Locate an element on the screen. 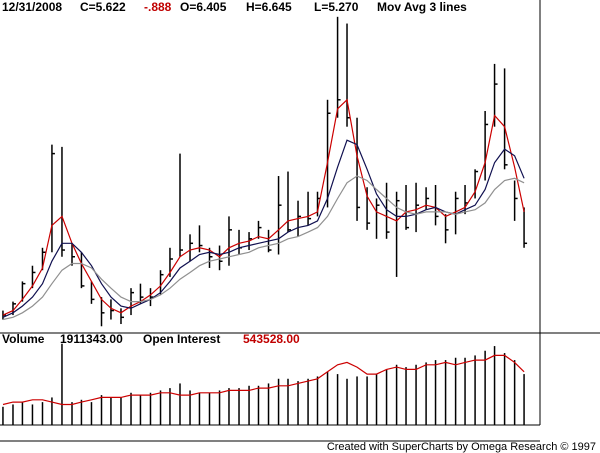  oi-label: Open Interest is located at coordinates (181, 339).